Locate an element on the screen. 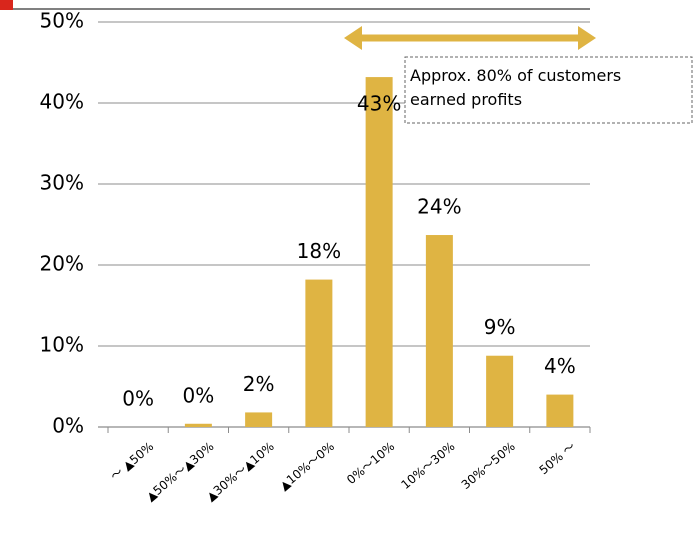  data-label: 4% is located at coordinates (560, 366).